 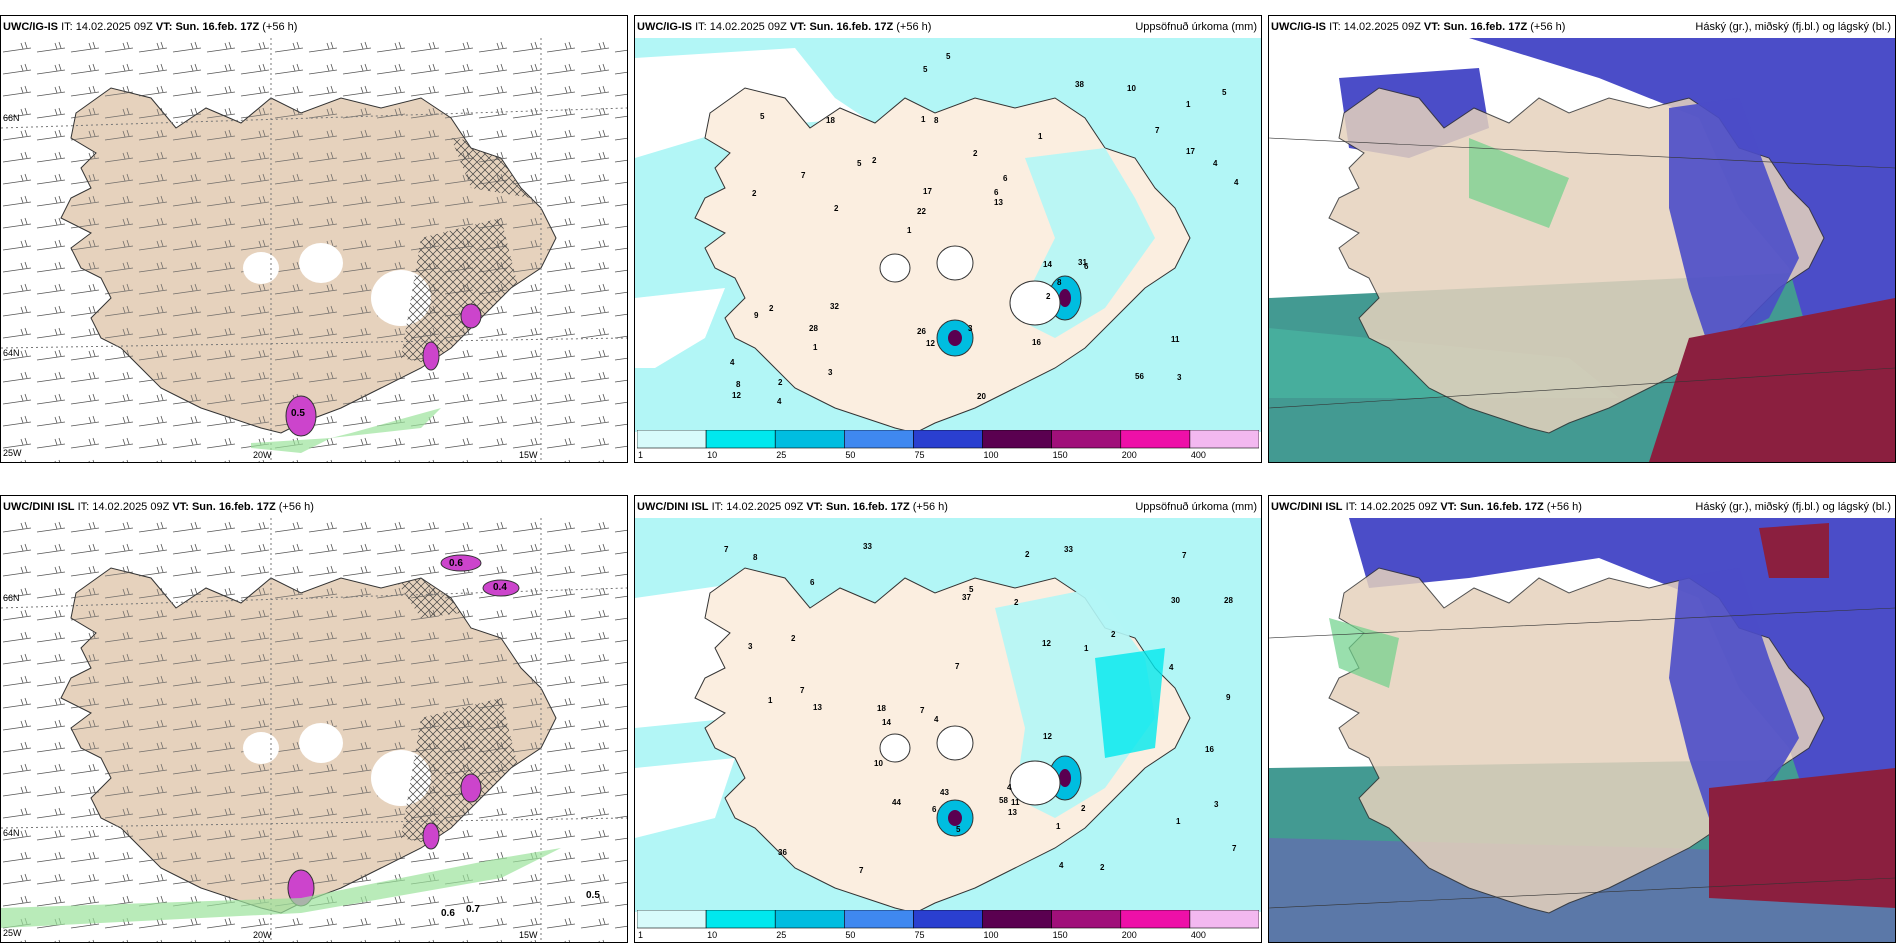 I want to click on precip-value: 18, so click(x=830, y=120).